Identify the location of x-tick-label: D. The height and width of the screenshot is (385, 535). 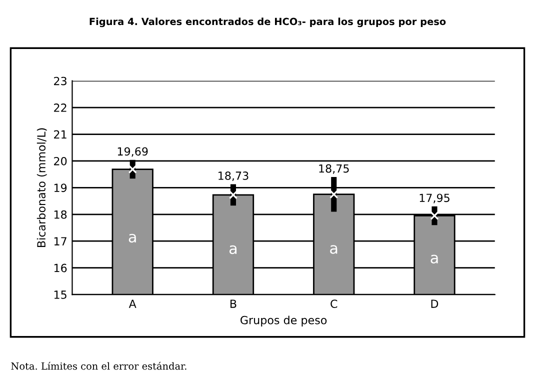
(434, 304).